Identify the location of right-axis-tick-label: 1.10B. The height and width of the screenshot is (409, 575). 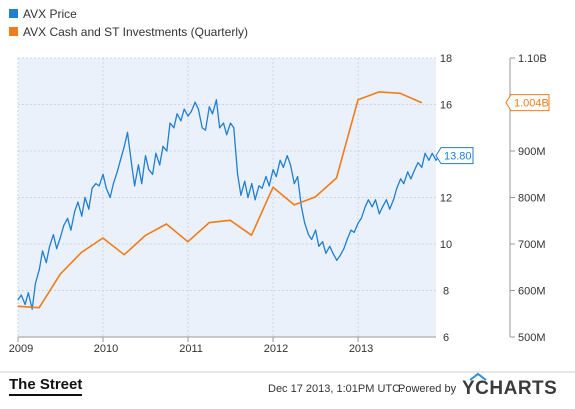
(532, 59).